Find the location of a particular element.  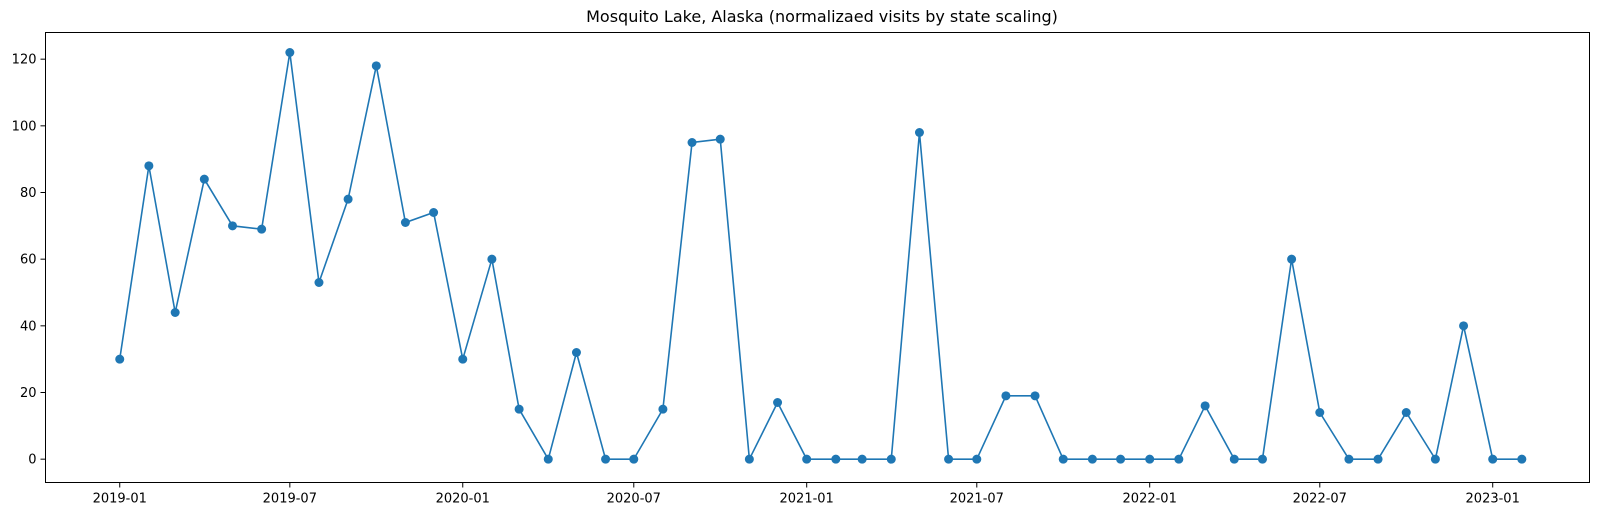

x-tick-label: 2023-01 is located at coordinates (1493, 499).